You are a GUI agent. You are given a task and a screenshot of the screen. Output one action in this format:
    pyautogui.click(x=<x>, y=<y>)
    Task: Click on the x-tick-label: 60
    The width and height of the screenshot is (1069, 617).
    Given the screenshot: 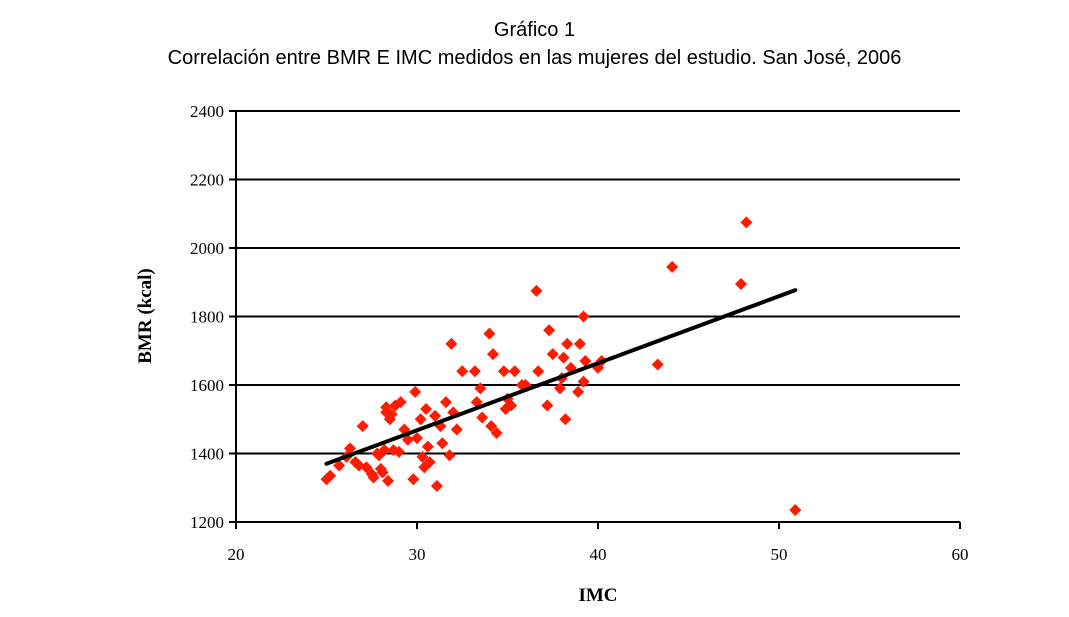 What is the action you would take?
    pyautogui.click(x=960, y=554)
    